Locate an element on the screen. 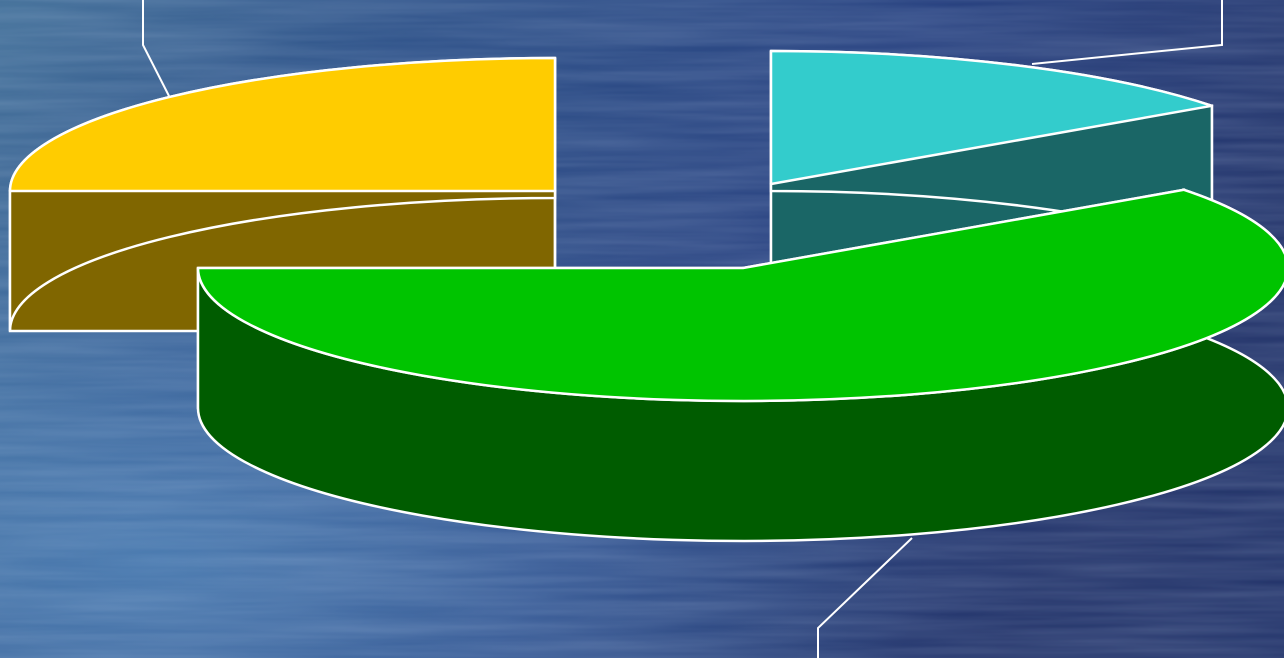 The image size is (1284, 658). pie-slice-1-top is located at coordinates (282, 124).